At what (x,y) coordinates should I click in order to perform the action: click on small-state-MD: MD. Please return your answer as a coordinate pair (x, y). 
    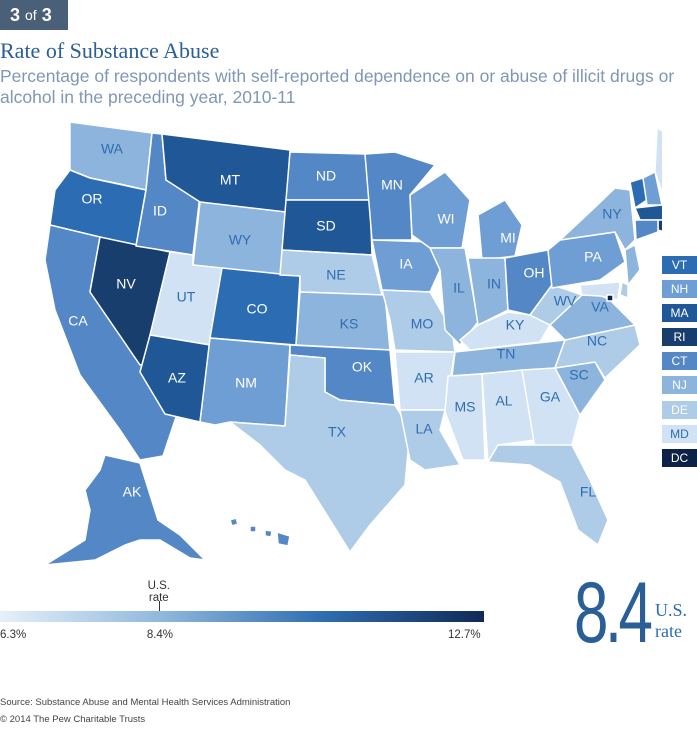
    Looking at the image, I should click on (679, 433).